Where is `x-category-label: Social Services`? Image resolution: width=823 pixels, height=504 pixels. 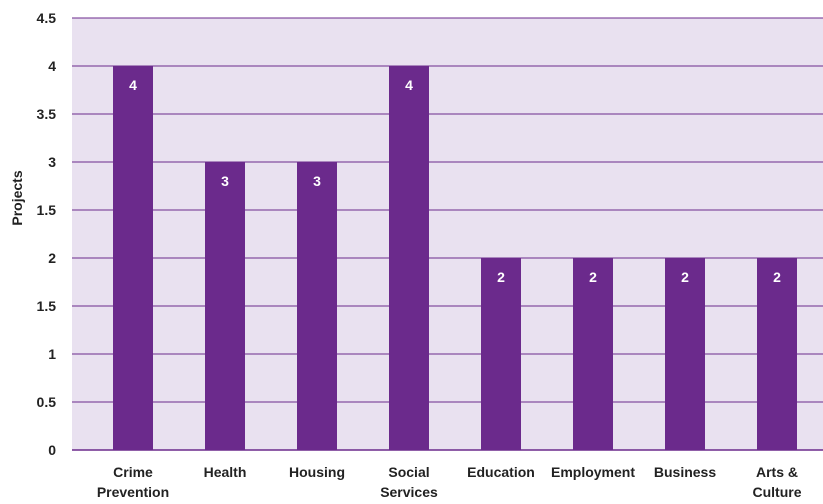
x-category-label: Social Services is located at coordinates (409, 482).